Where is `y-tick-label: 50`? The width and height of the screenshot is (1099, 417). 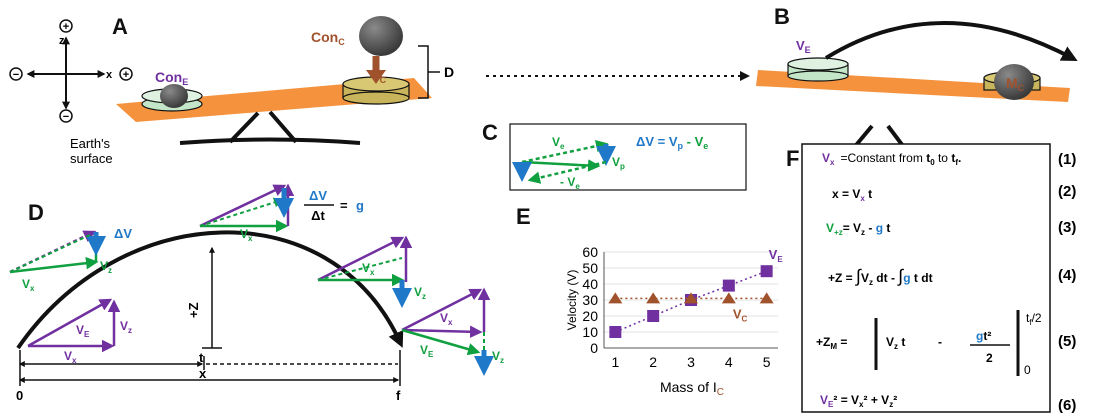
y-tick-label: 50 is located at coordinates (590, 268).